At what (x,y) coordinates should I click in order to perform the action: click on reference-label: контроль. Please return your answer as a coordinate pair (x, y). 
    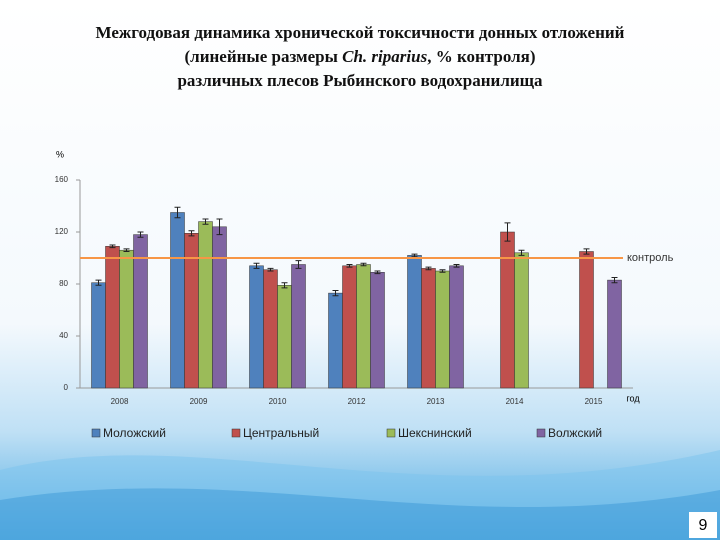
    Looking at the image, I should click on (650, 258).